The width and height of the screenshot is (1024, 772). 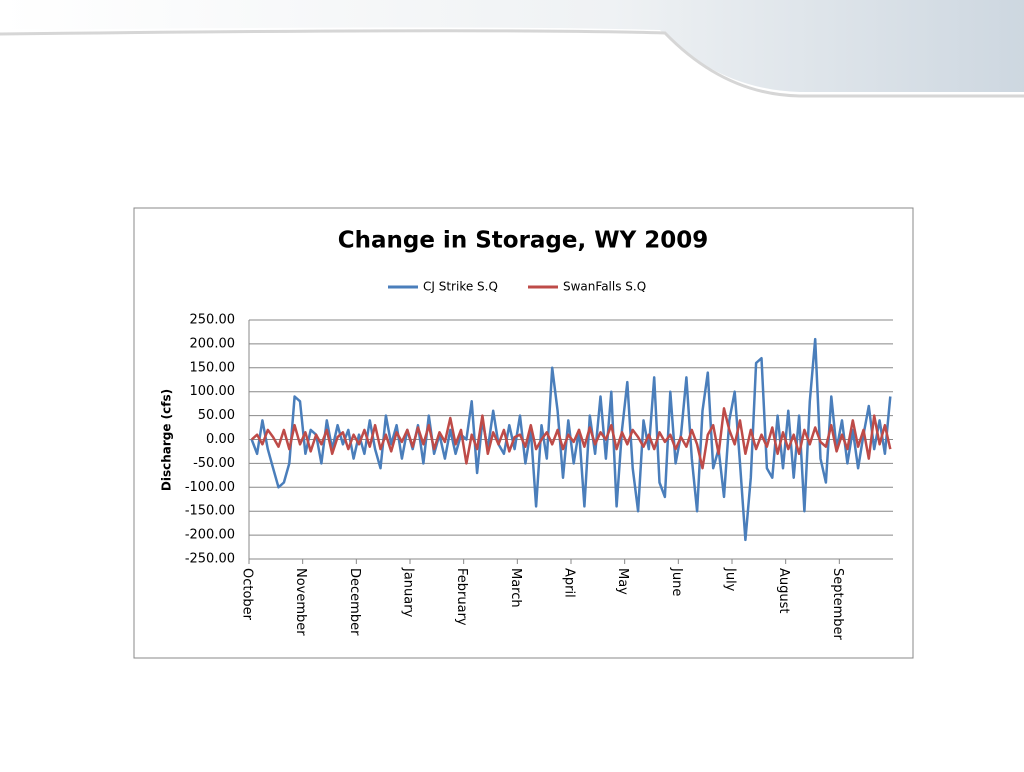 What do you see at coordinates (676, 581) in the screenshot?
I see `x-tick-label: June` at bounding box center [676, 581].